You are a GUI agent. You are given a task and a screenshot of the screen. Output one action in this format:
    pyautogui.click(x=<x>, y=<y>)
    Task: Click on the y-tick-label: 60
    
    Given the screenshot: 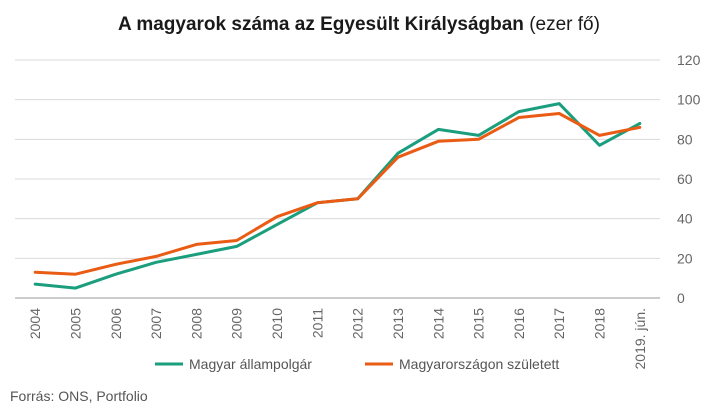 What is the action you would take?
    pyautogui.click(x=685, y=179)
    